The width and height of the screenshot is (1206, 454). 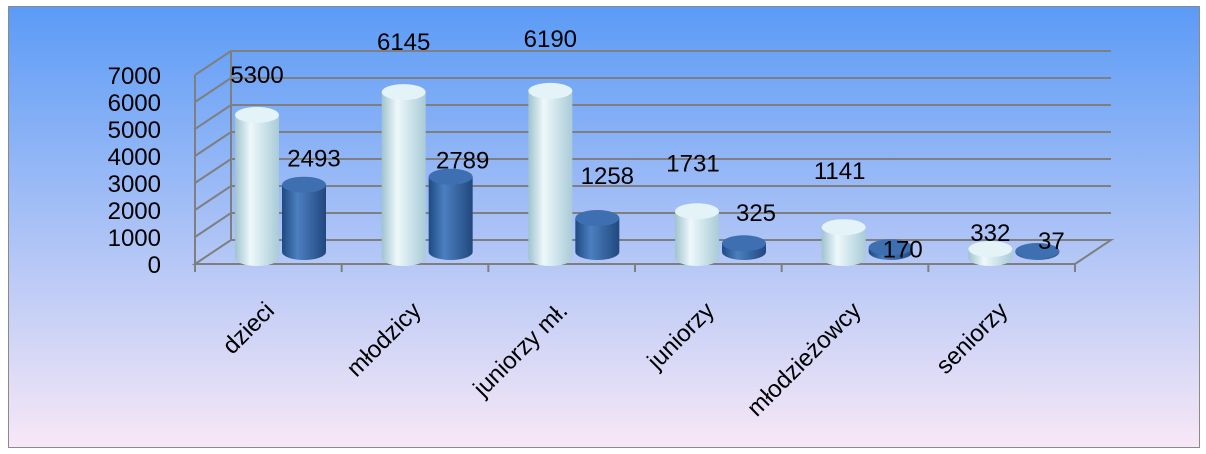 I want to click on data-label-series-1: 5300, so click(x=256, y=75).